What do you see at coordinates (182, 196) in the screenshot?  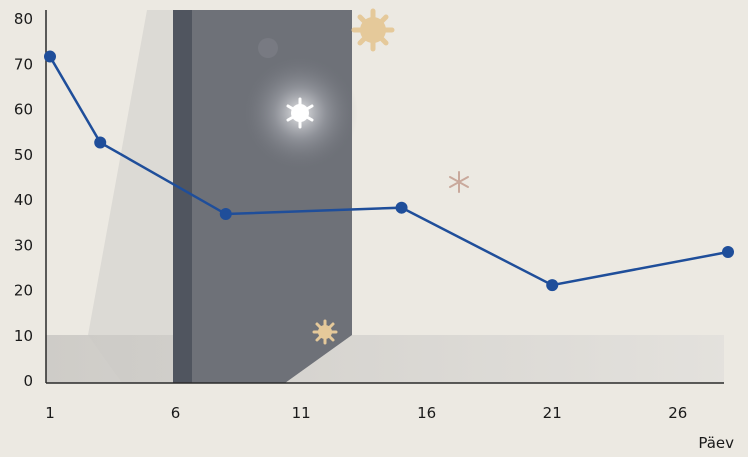 I see `dark-band-edge` at bounding box center [182, 196].